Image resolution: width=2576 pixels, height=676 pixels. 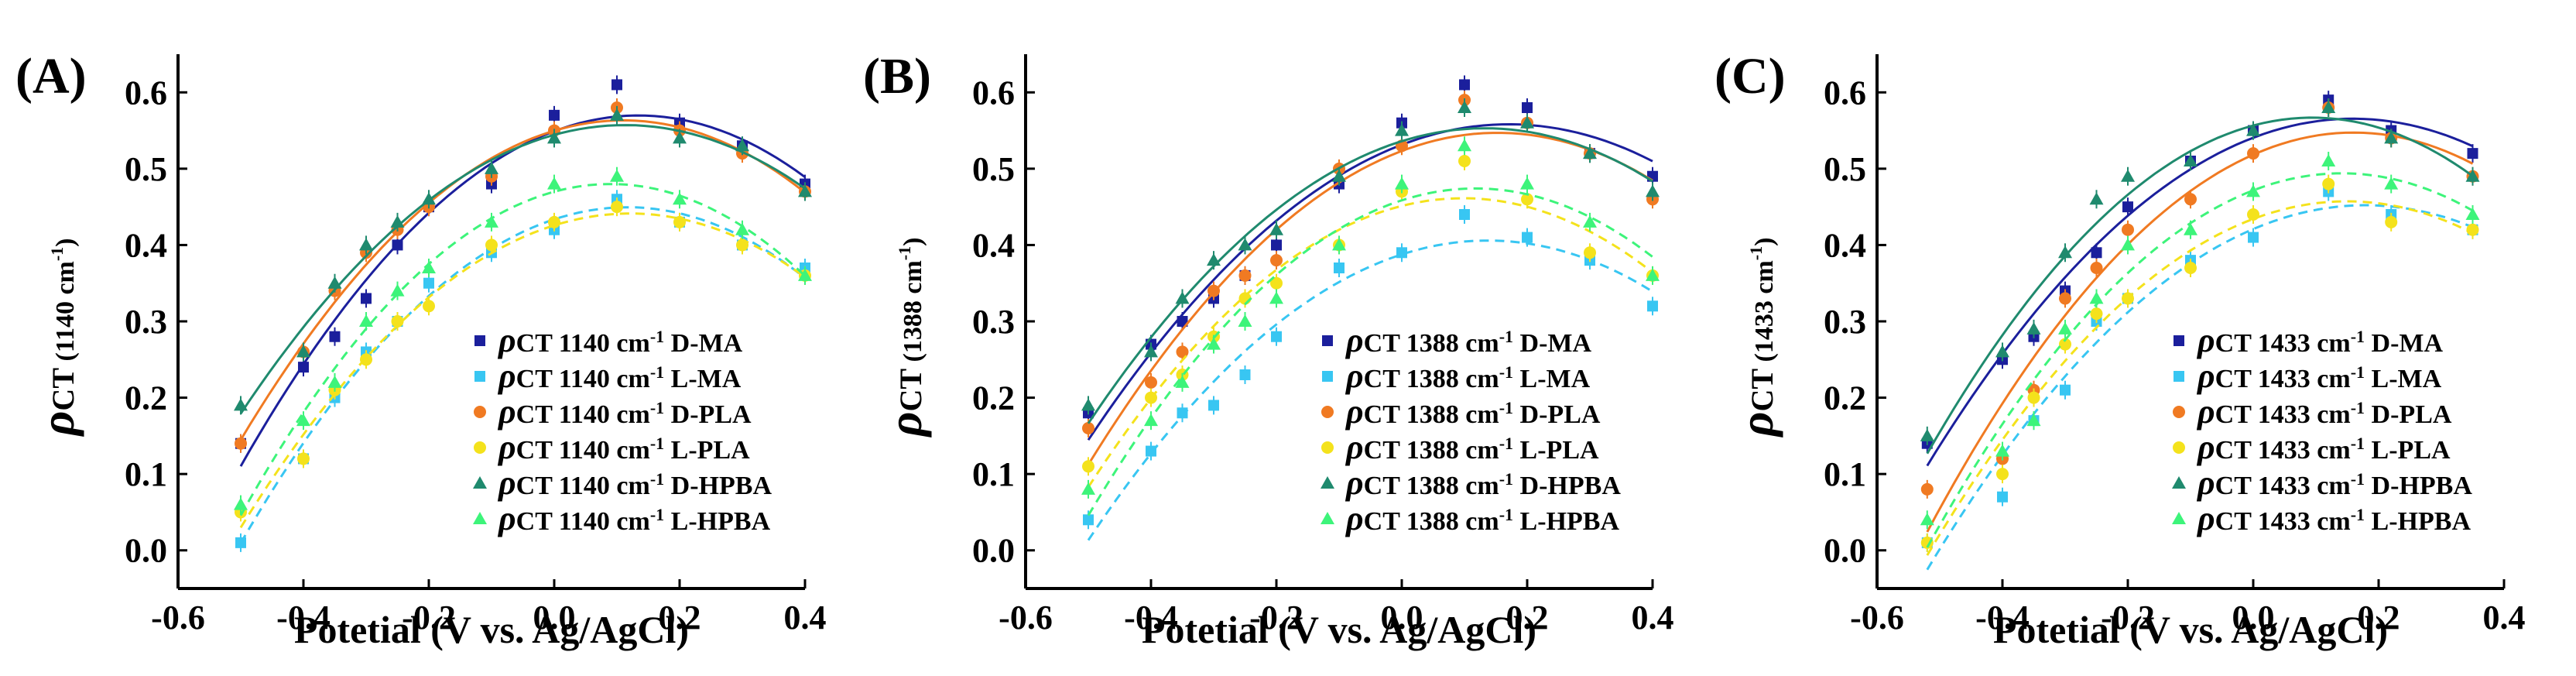 I want to click on legend-entry: ρCT 1388 cm-1 D-HPBA, so click(x=1483, y=483).